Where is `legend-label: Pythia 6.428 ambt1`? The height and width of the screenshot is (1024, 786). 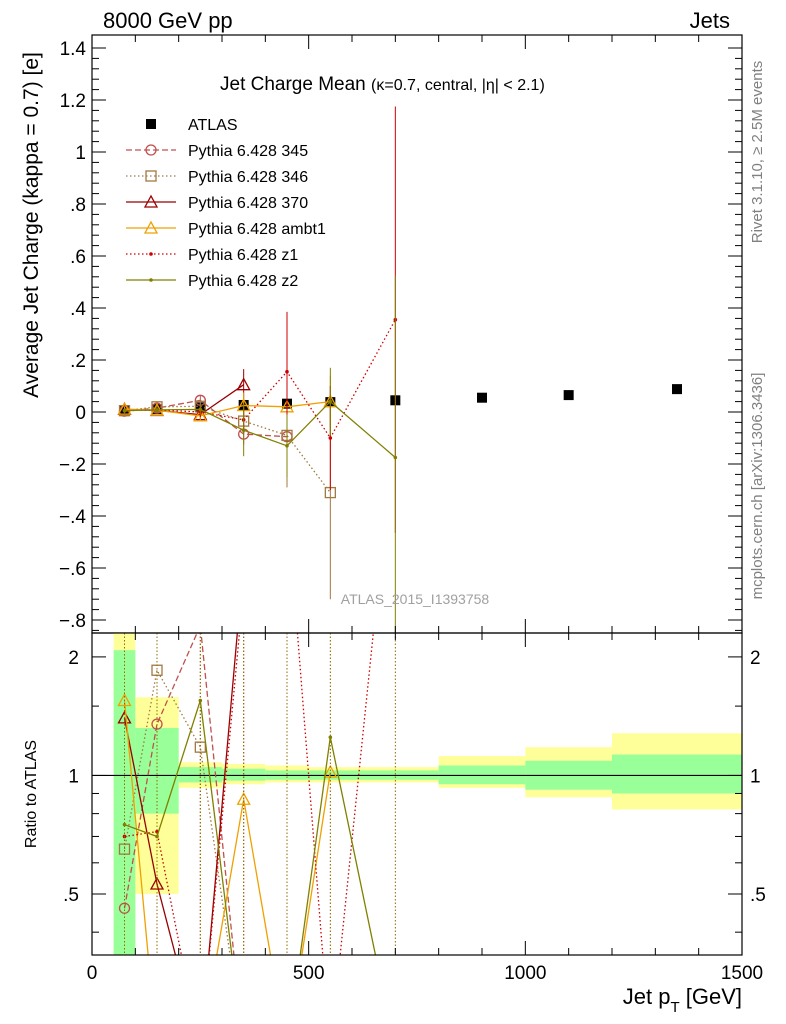 legend-label: Pythia 6.428 ambt1 is located at coordinates (257, 229).